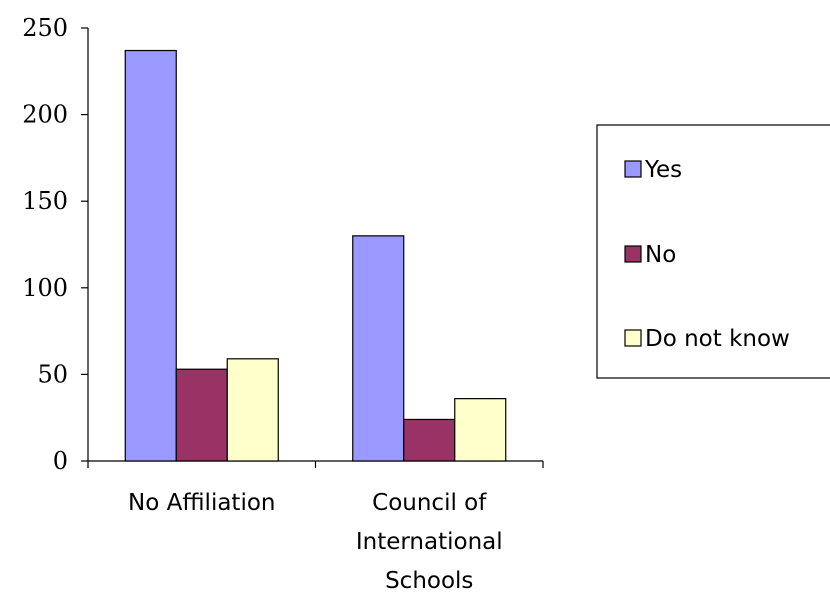 This screenshot has width=830, height=597. I want to click on x-category-label: International, so click(429, 542).